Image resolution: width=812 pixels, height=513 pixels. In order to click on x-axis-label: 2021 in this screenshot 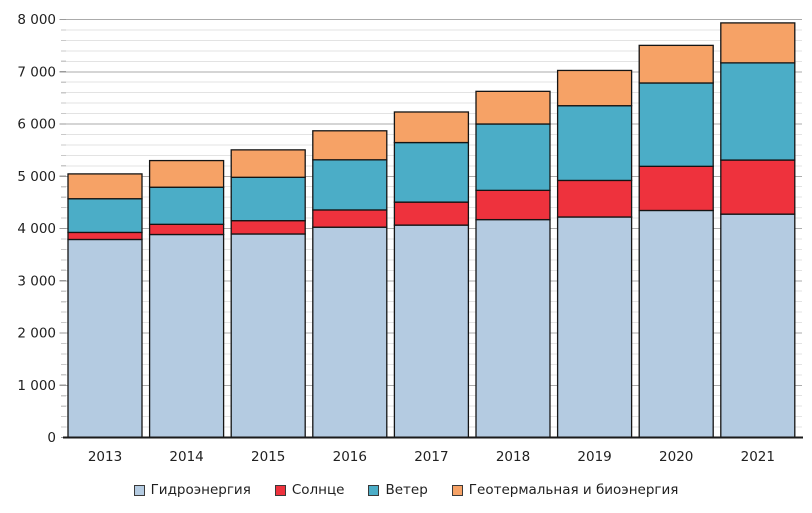, I will do `click(758, 457)`.